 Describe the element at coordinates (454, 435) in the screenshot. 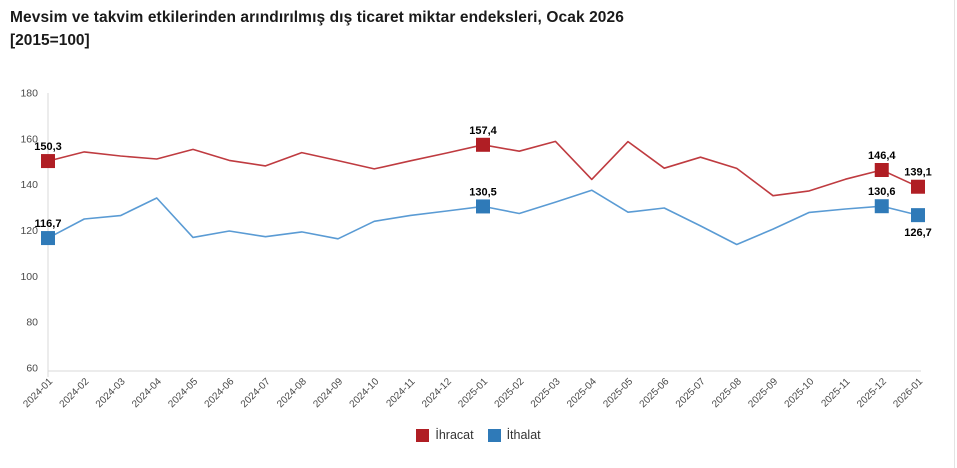

I see `exports-legend-label: İhracat` at that location.